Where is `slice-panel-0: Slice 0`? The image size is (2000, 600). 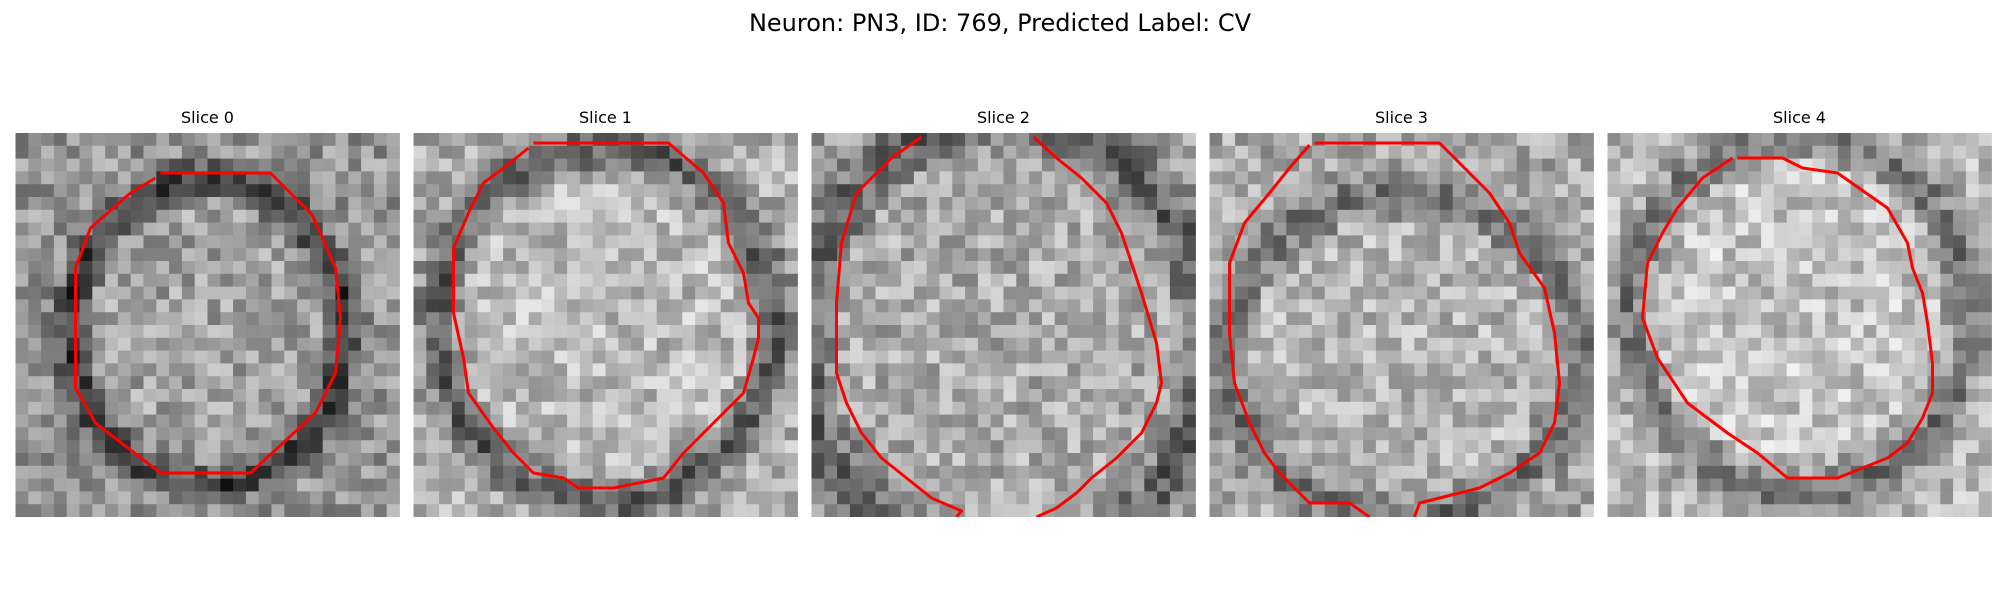
slice-panel-0: Slice 0 is located at coordinates (207, 312).